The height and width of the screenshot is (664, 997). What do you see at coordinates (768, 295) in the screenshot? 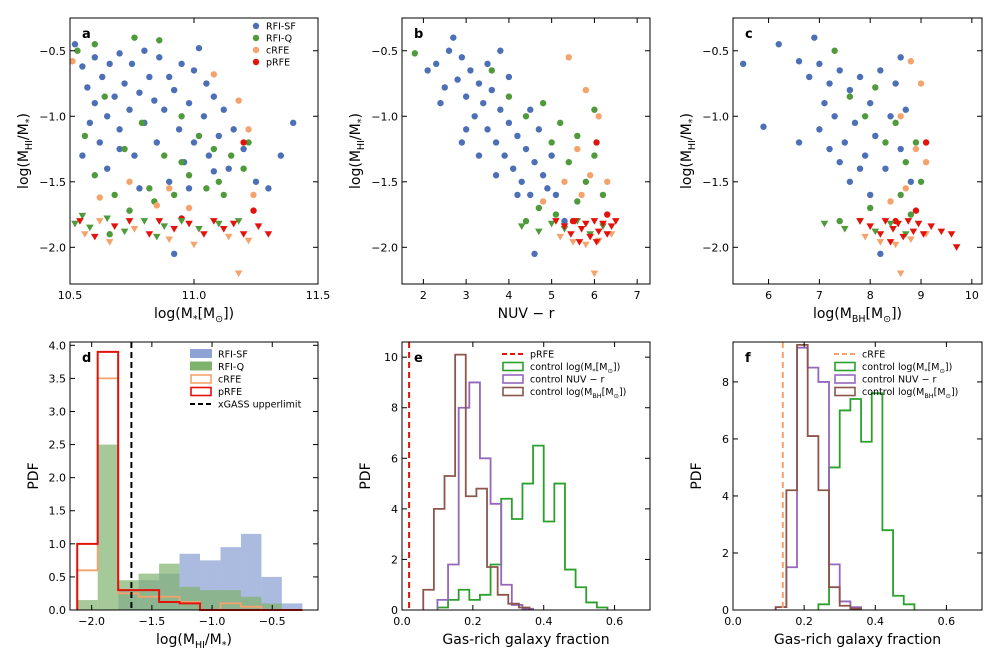
I see `x-tick-label: 6` at bounding box center [768, 295].